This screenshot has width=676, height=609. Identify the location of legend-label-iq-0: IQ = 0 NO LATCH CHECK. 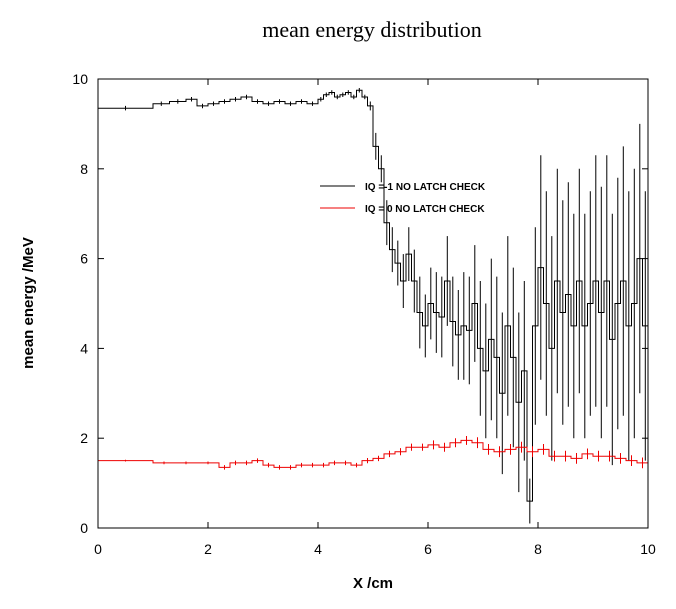
(425, 209).